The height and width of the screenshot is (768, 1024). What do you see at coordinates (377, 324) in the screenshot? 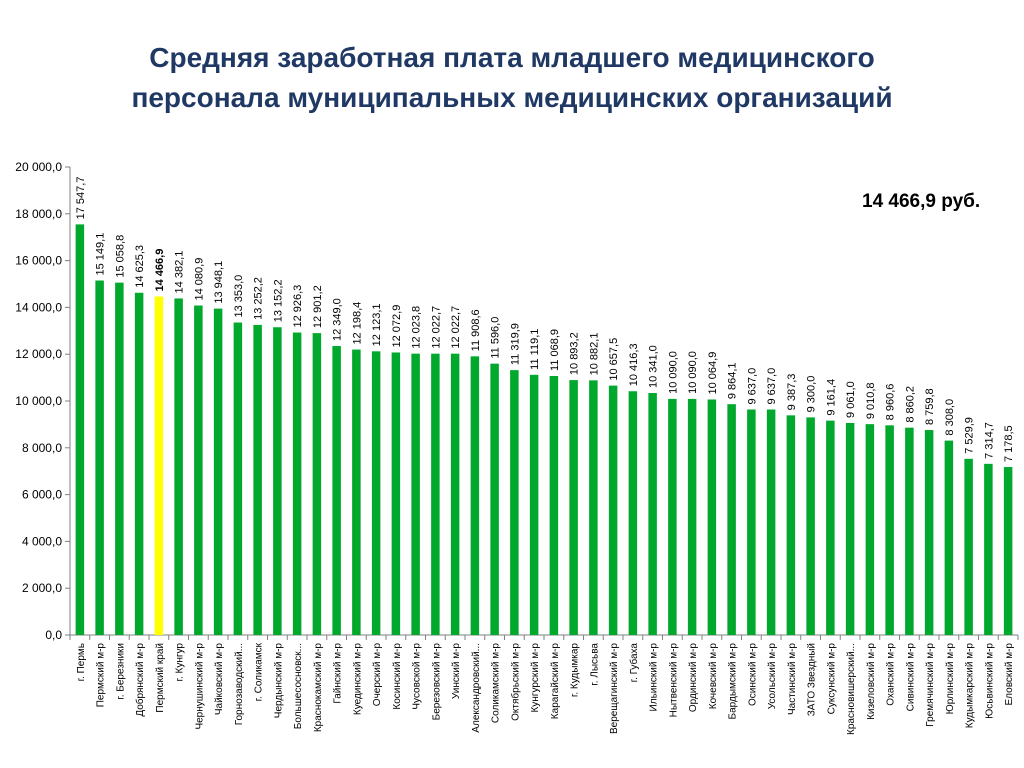
I see `value-label: 12 123,1` at bounding box center [377, 324].